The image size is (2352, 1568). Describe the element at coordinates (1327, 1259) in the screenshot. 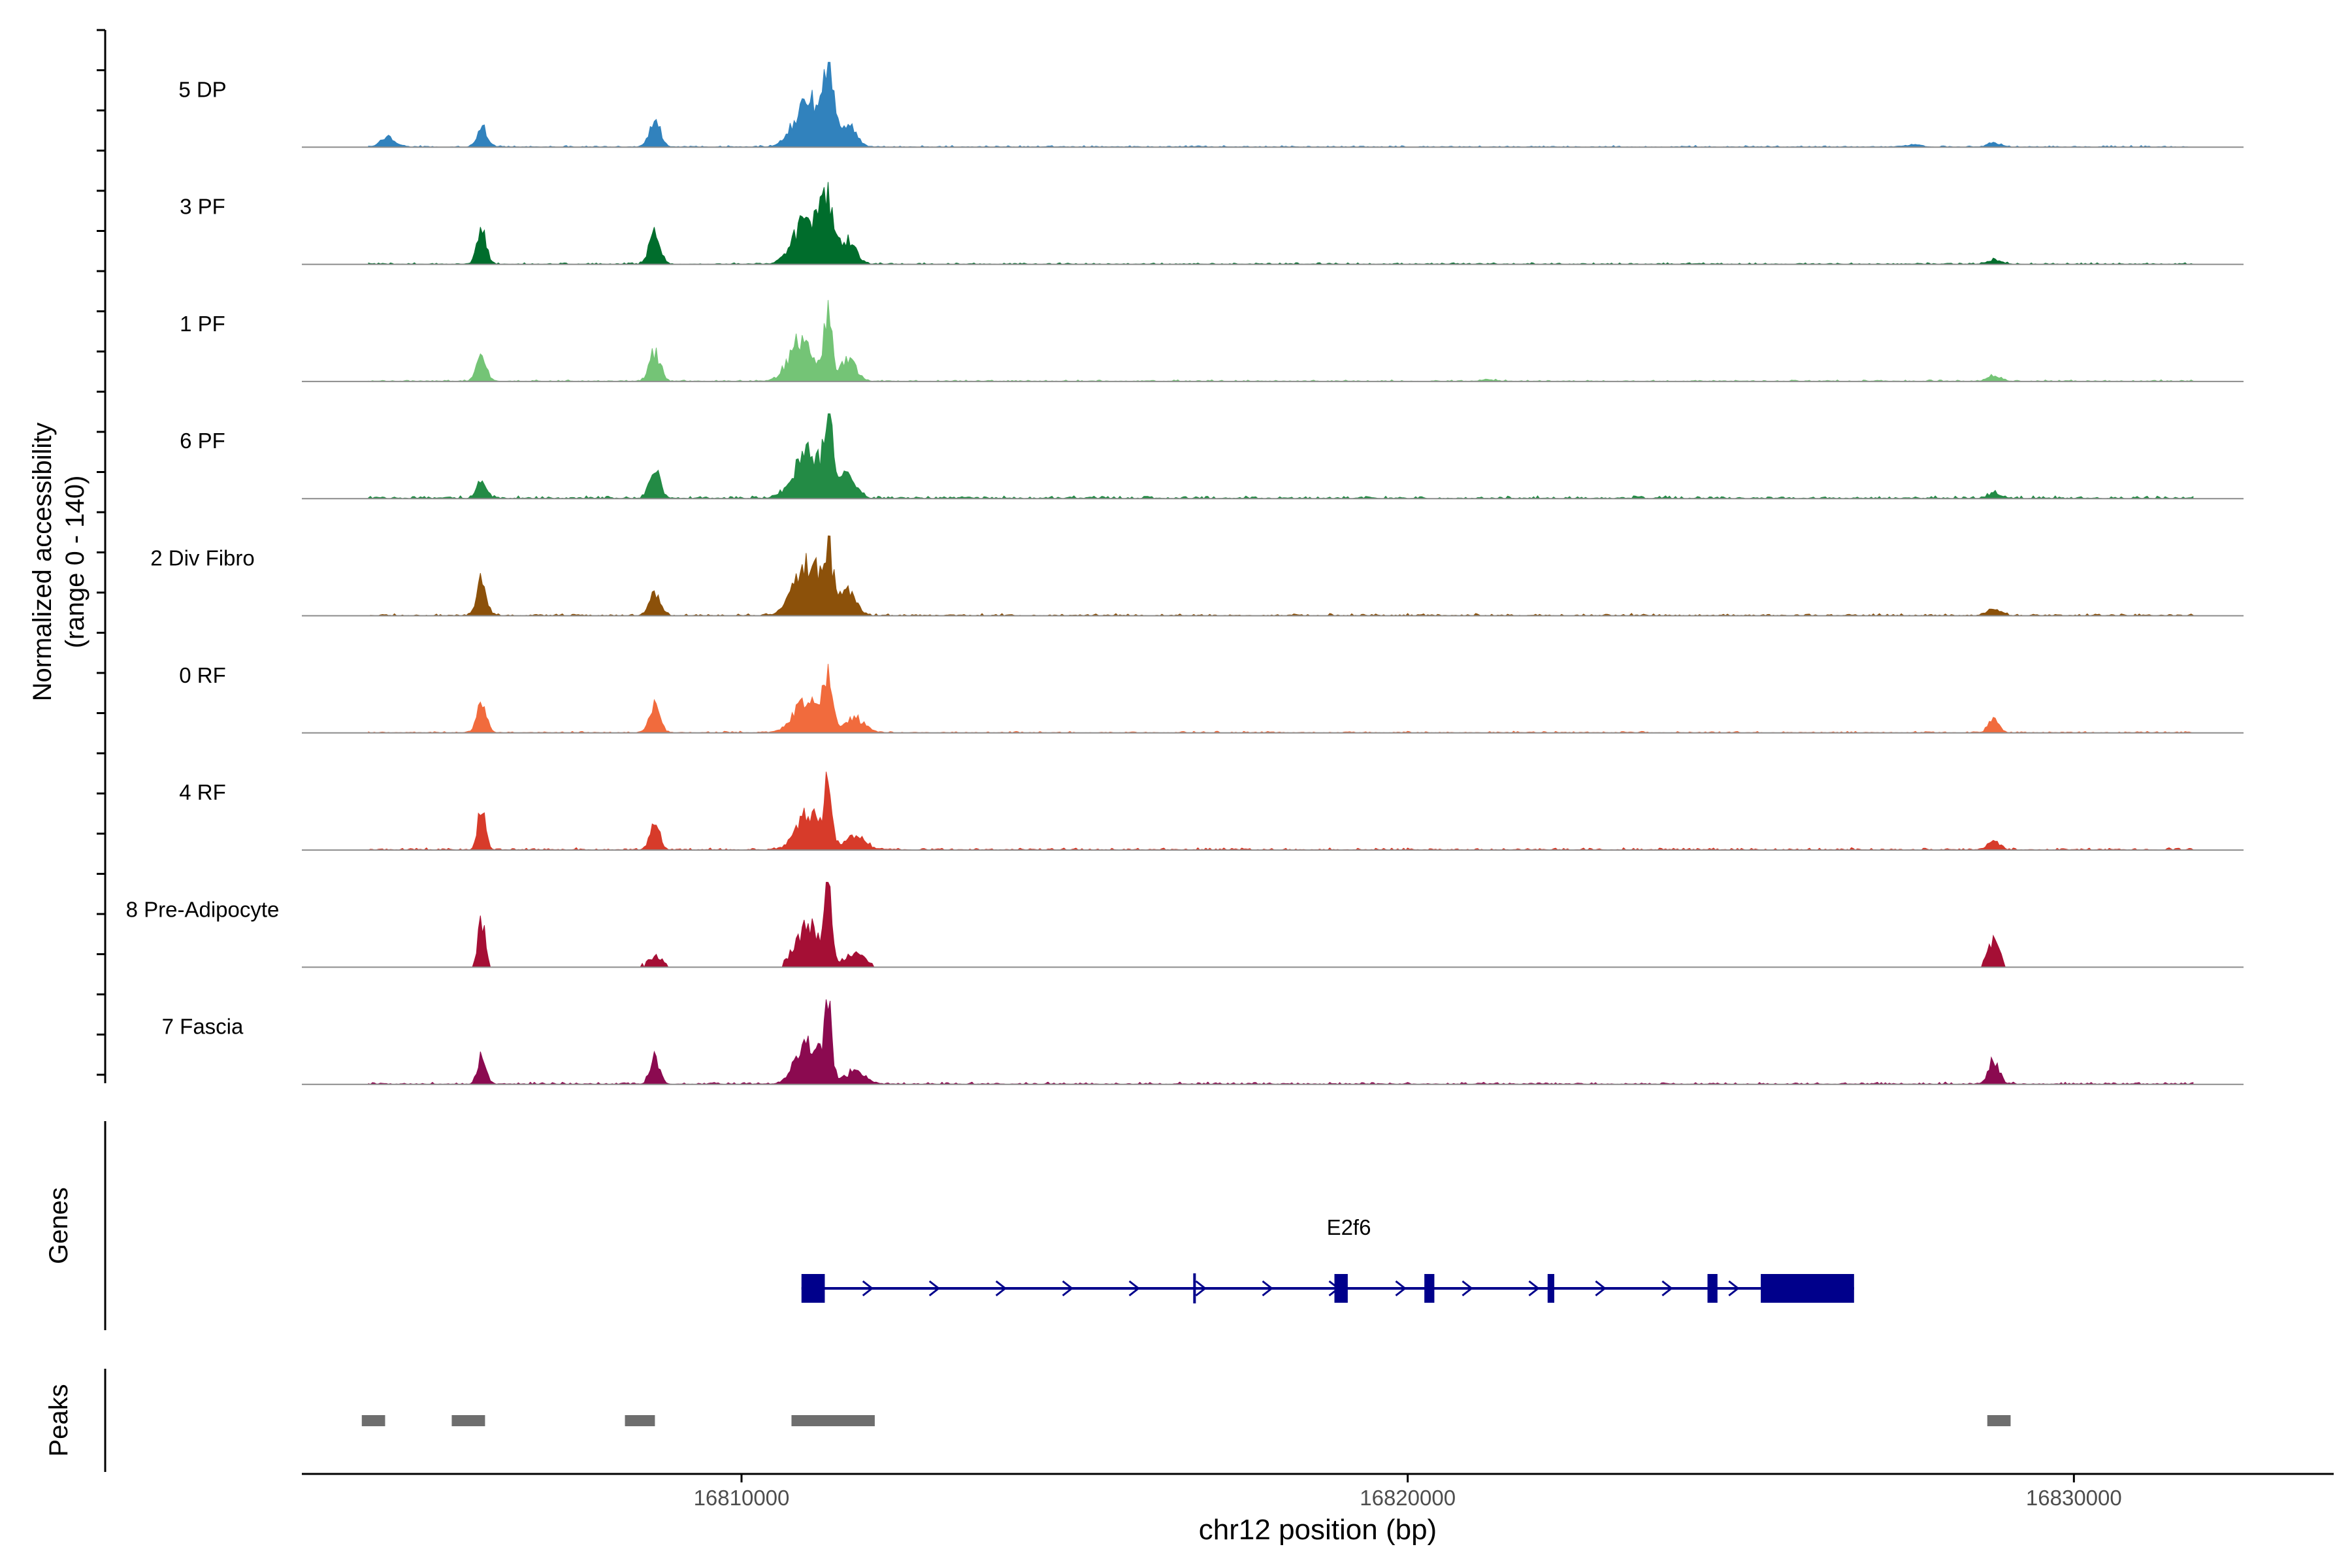

I see `gene-e2f6: E2f6` at that location.